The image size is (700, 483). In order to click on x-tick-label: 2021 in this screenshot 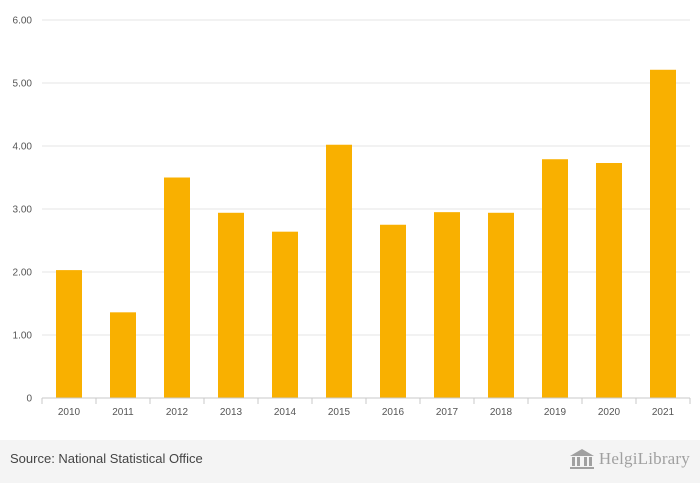, I will do `click(663, 412)`.